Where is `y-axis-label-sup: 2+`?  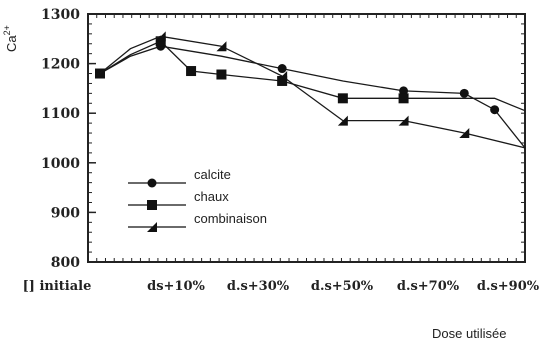
y-axis-label-sup: 2+ is located at coordinates (7, 30).